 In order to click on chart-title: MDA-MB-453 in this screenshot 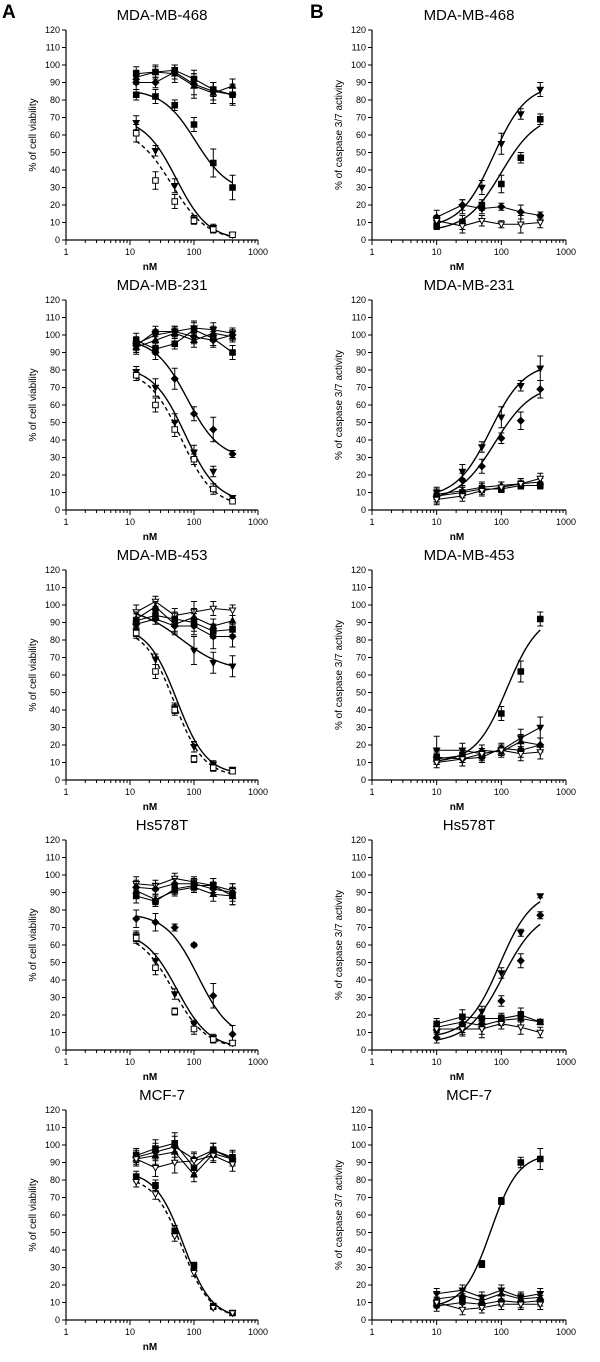, I will do `click(162, 555)`.